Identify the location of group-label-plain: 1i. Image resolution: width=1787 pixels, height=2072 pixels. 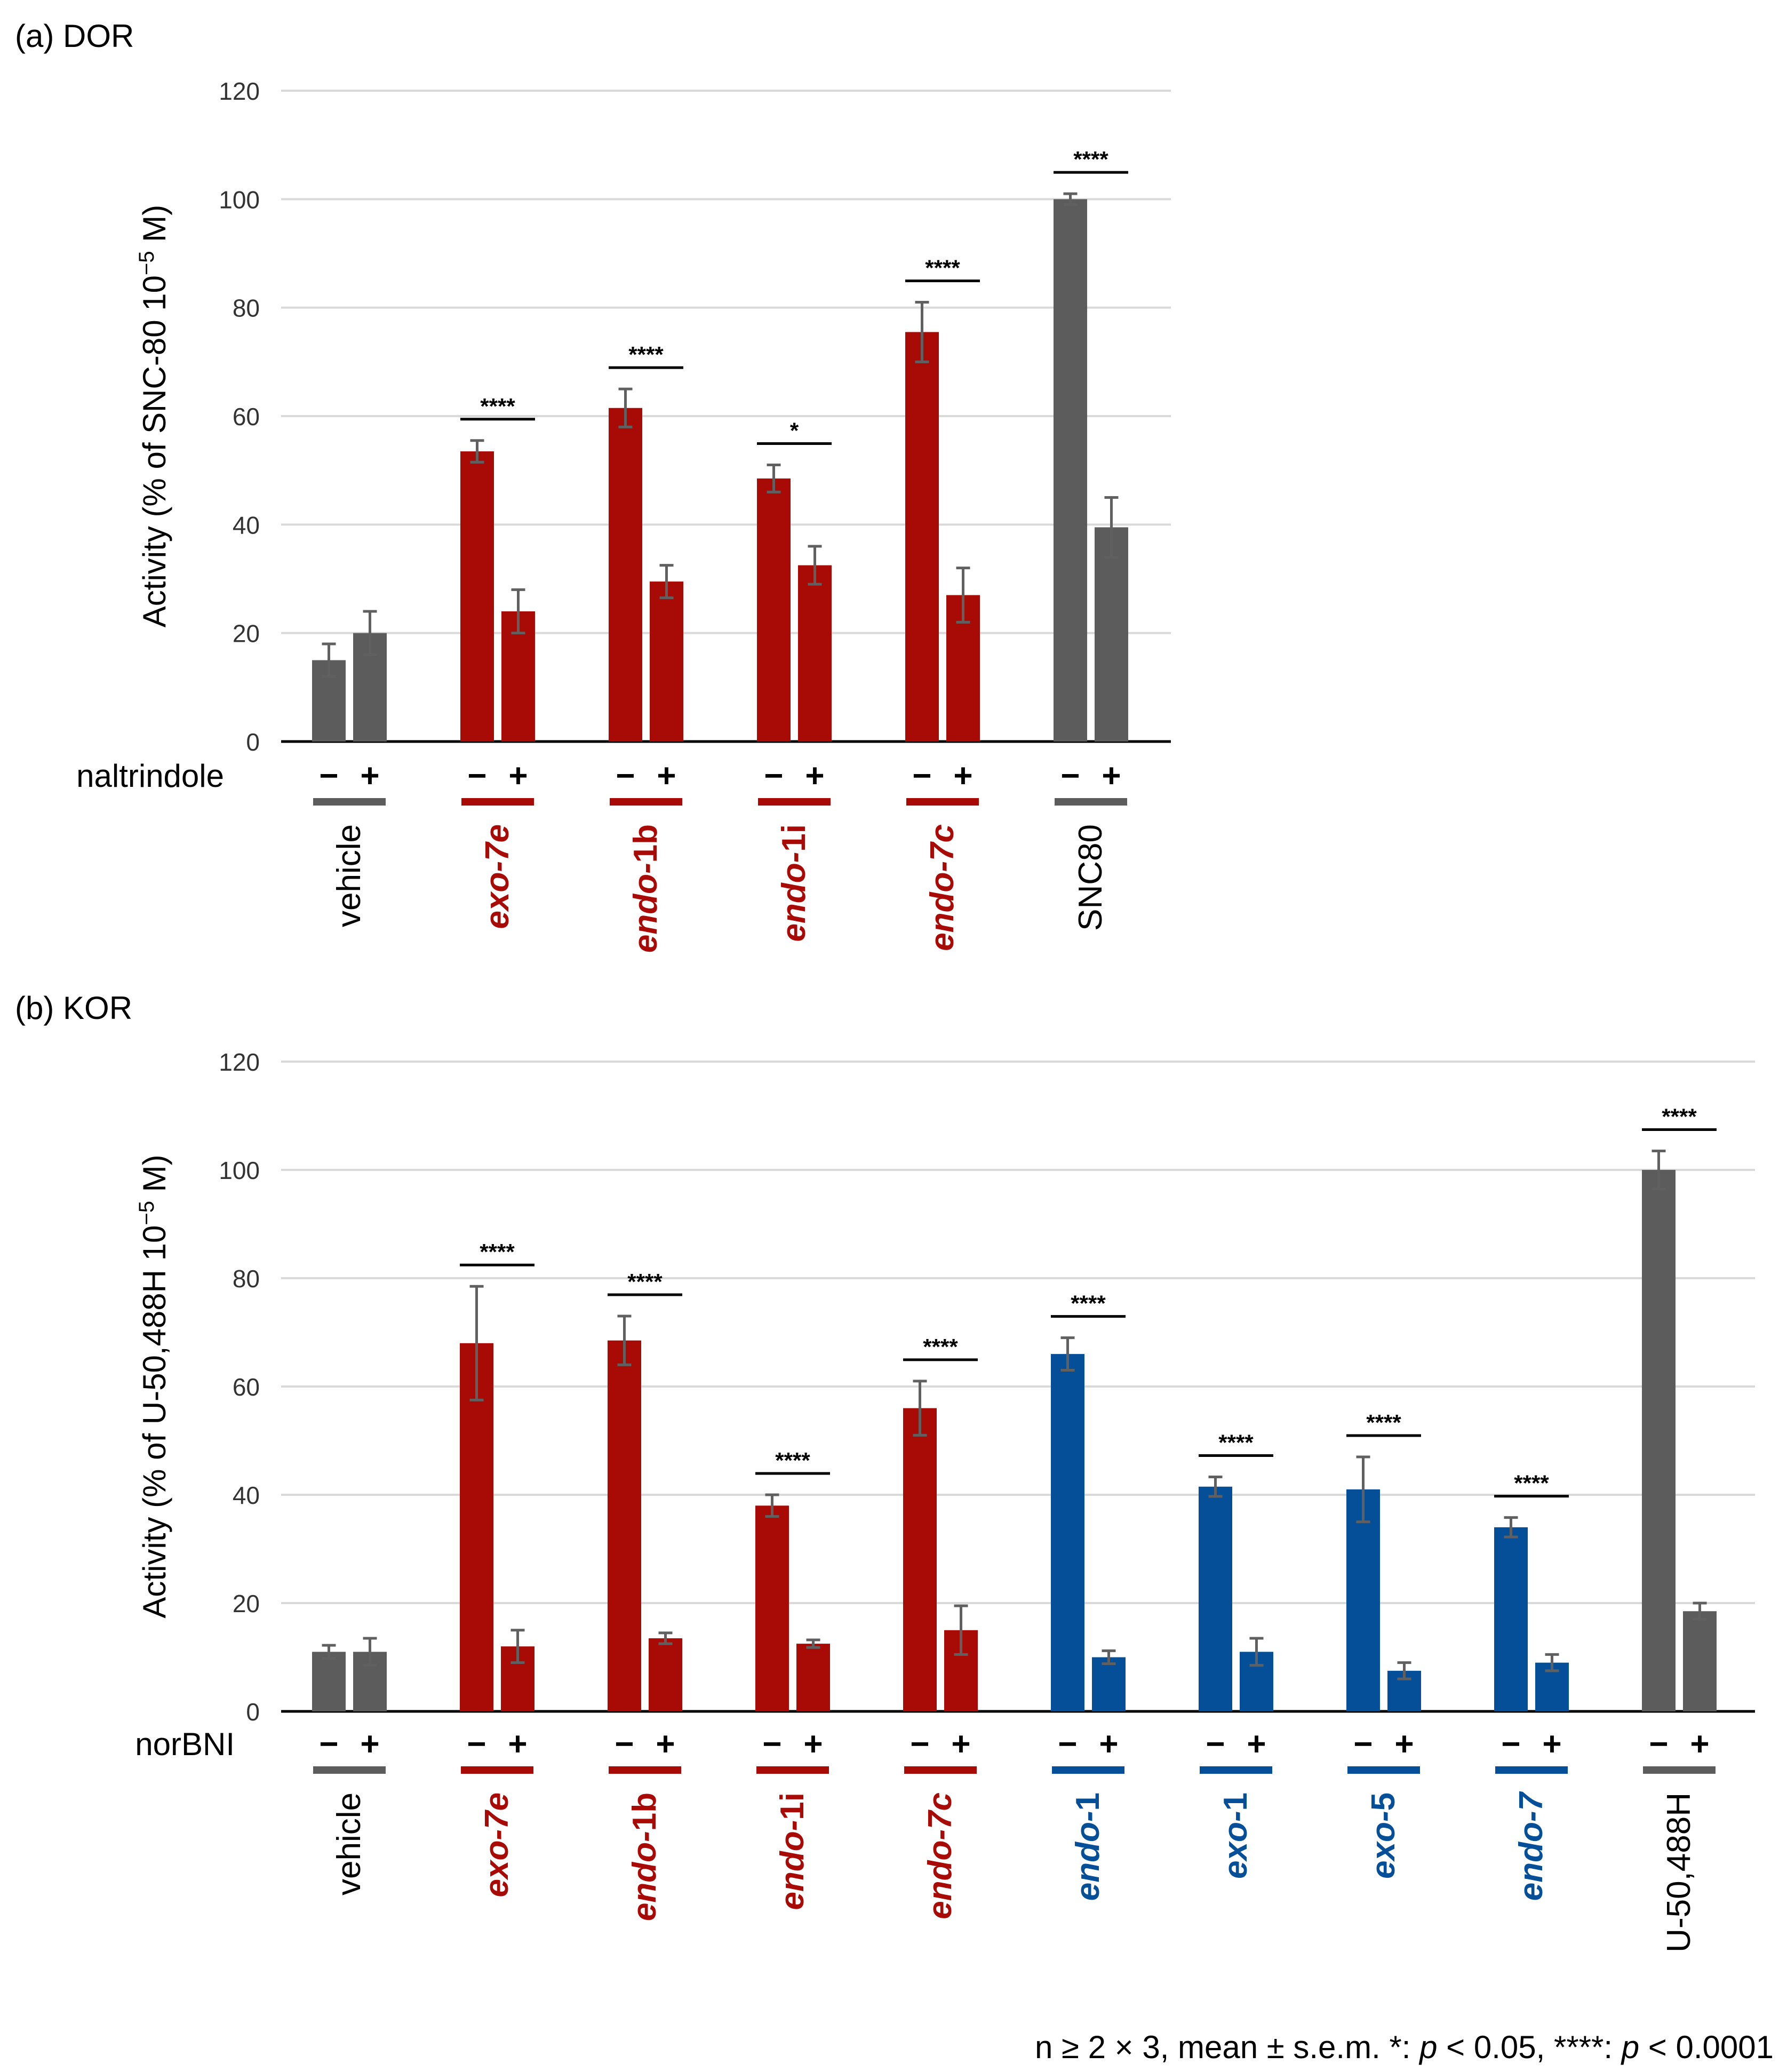
(794, 838).